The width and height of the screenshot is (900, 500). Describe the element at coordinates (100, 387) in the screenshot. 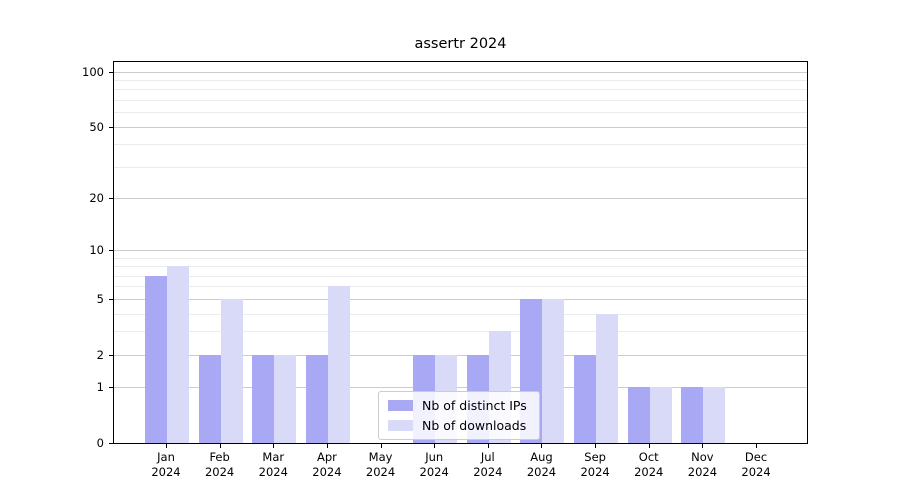

I see `y-tick-label-1: 1` at that location.